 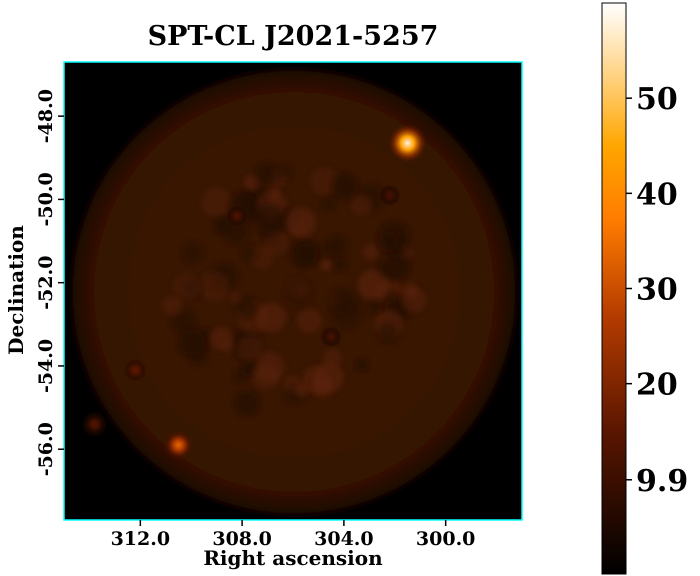 I want to click on y-tick-label: -50.0, so click(x=46, y=199).